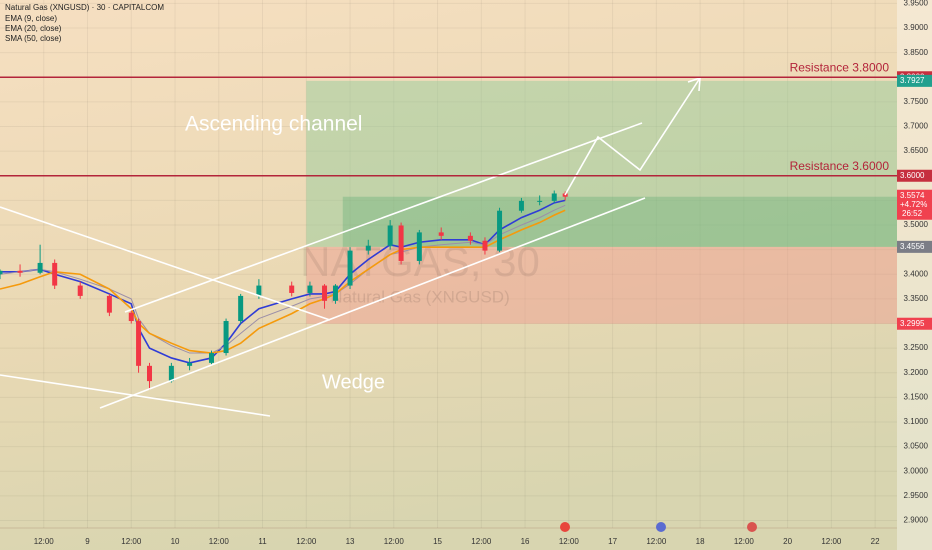 Image resolution: width=932 pixels, height=550 pixels. Describe the element at coordinates (912, 195) in the screenshot. I see `last-price: 3.5574` at that location.